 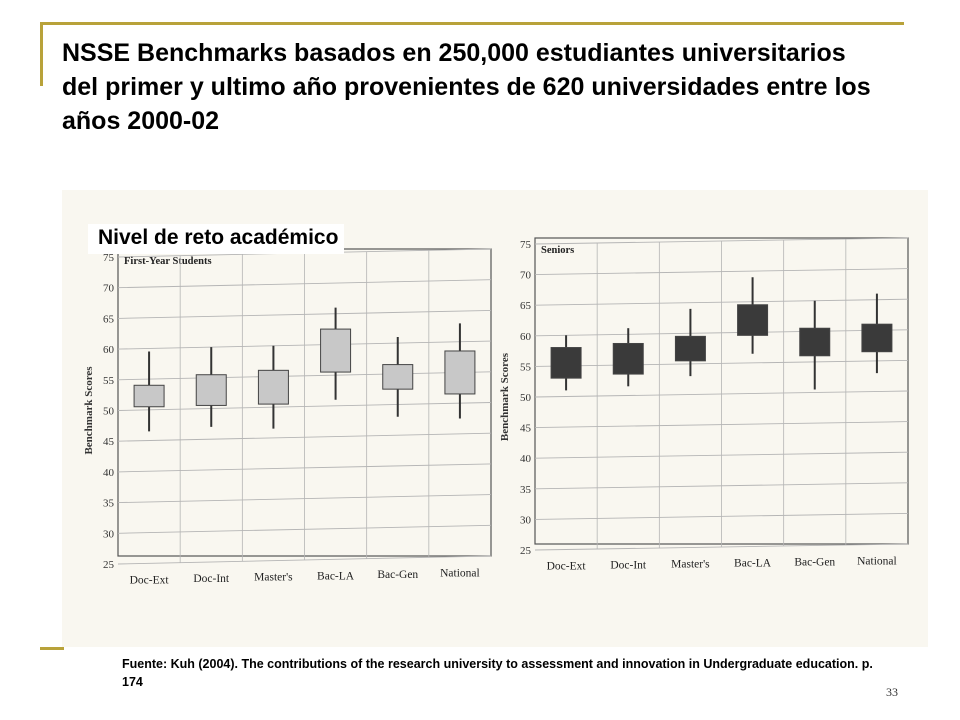 I want to click on panel-1-x-category-label: Bac-LA, so click(x=336, y=576).